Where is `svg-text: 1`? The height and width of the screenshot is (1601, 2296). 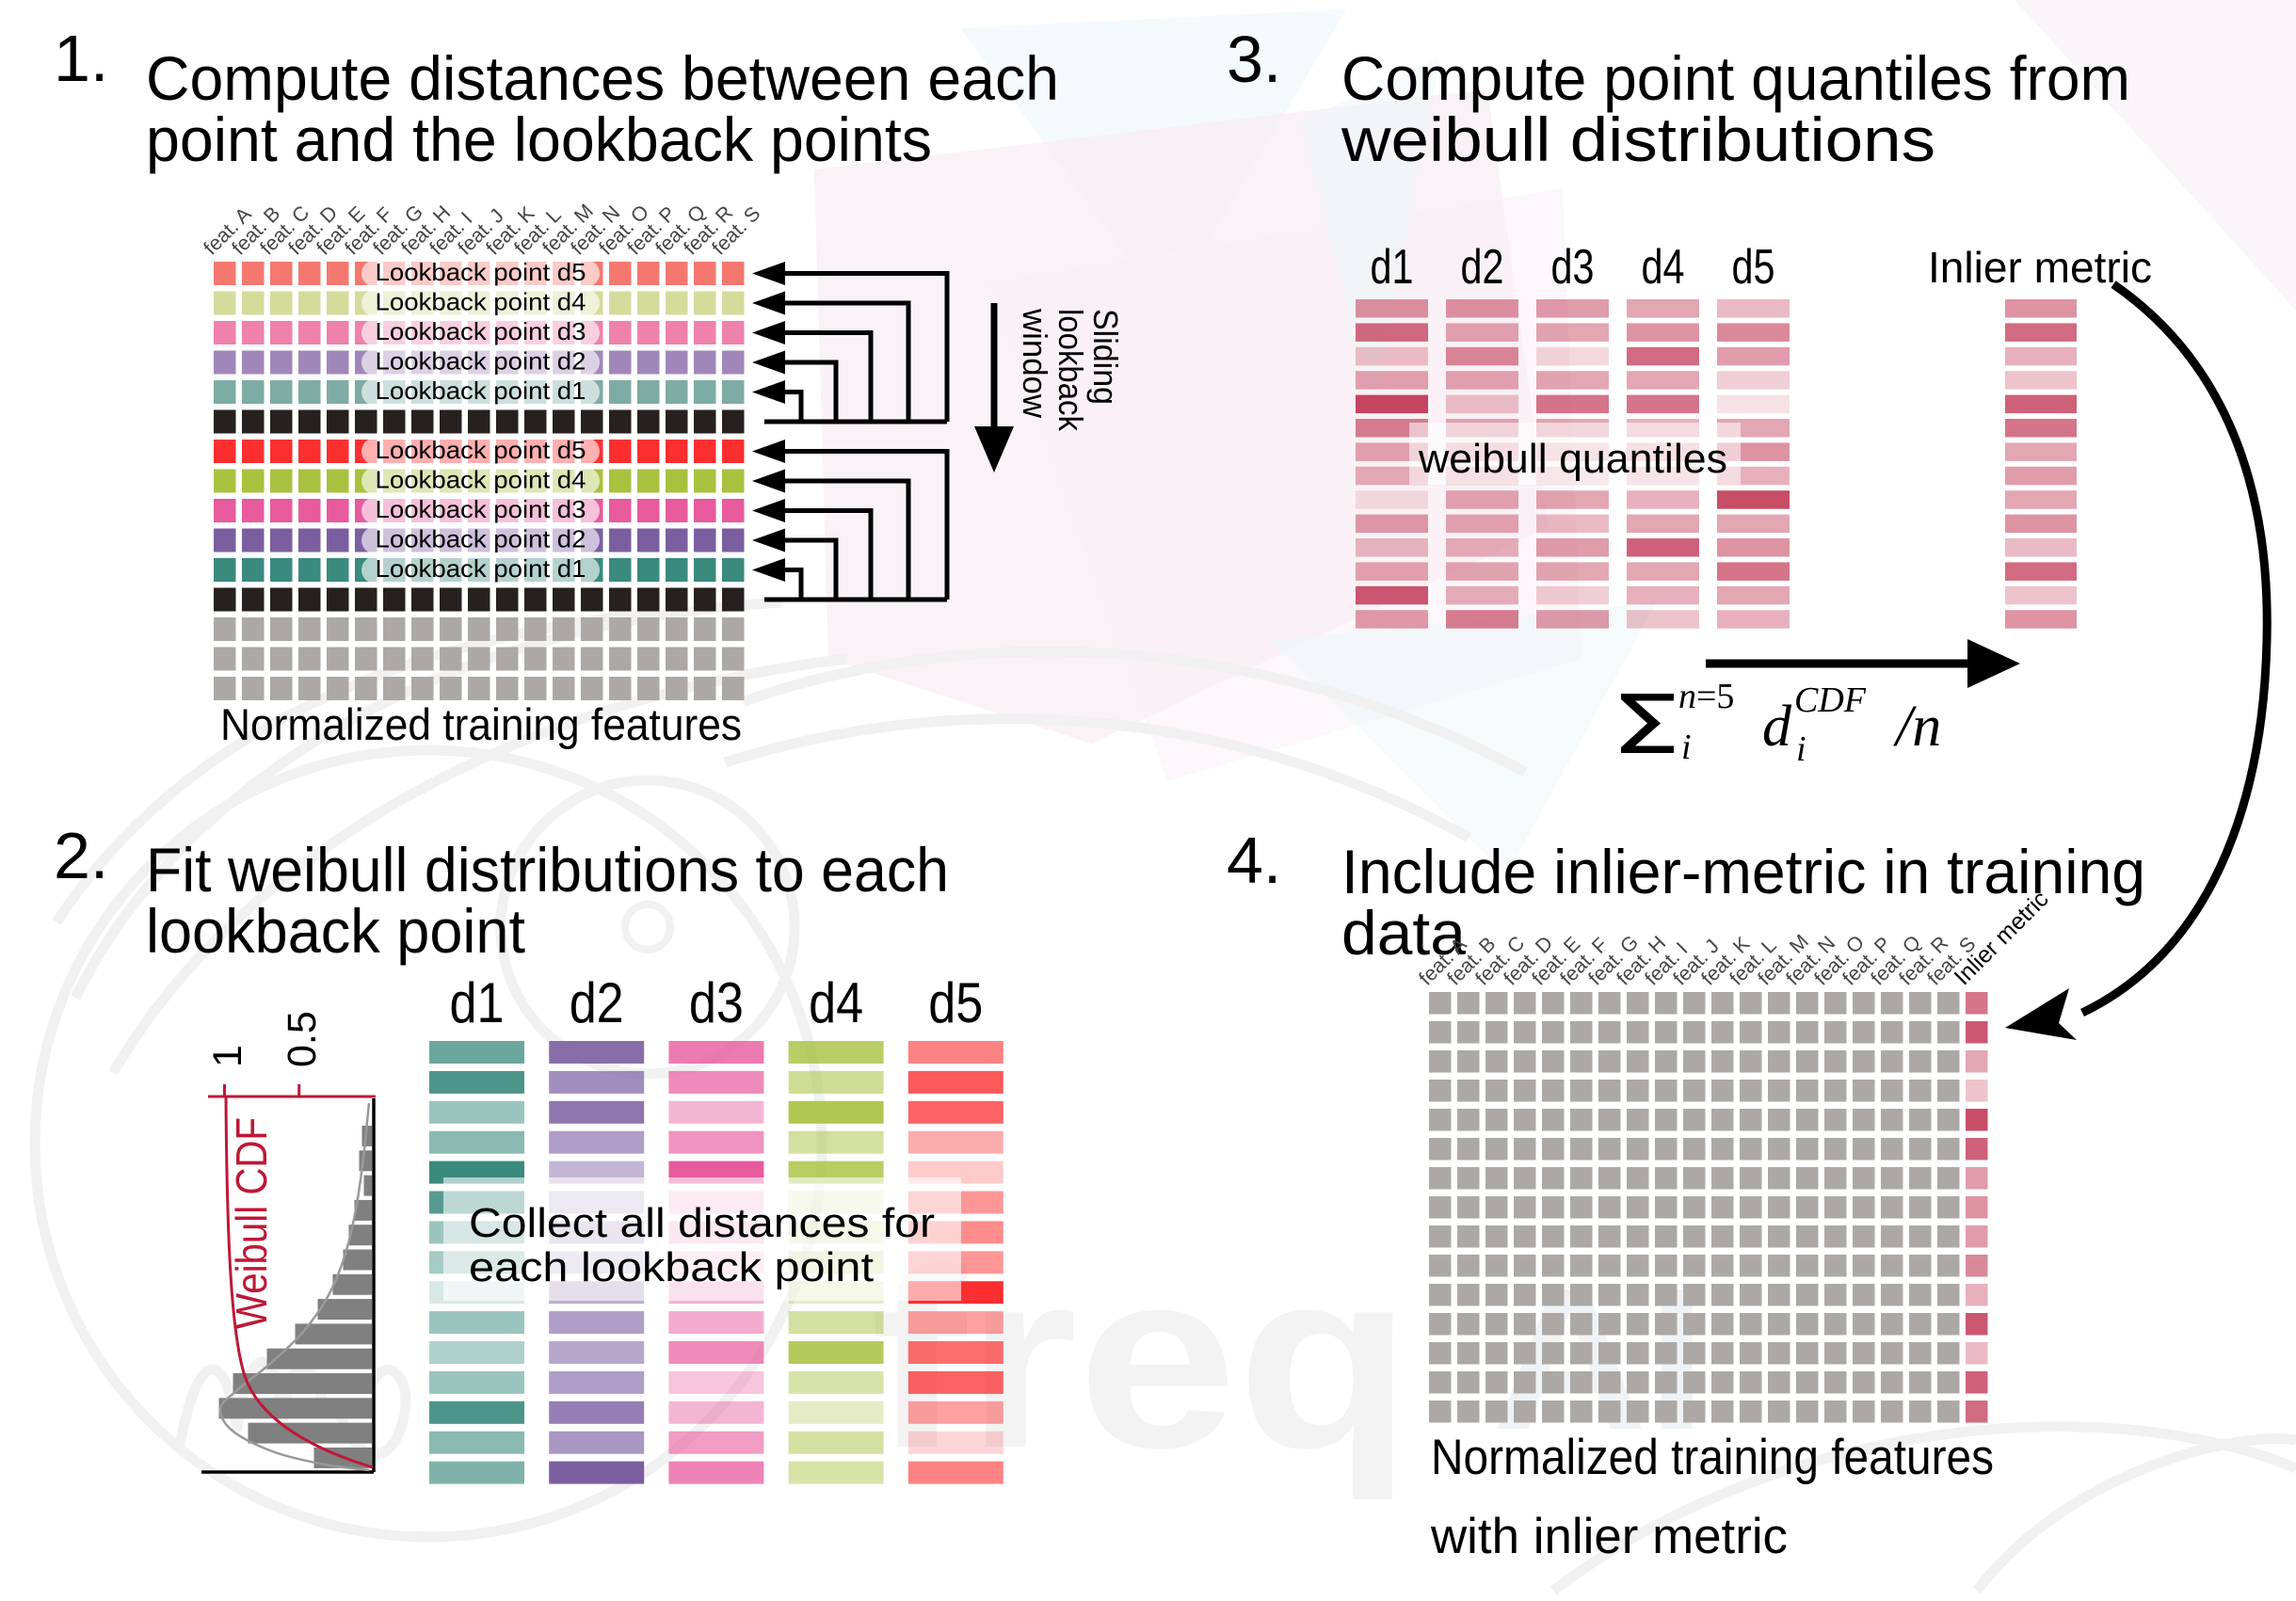
svg-text: 1 is located at coordinates (228, 1056).